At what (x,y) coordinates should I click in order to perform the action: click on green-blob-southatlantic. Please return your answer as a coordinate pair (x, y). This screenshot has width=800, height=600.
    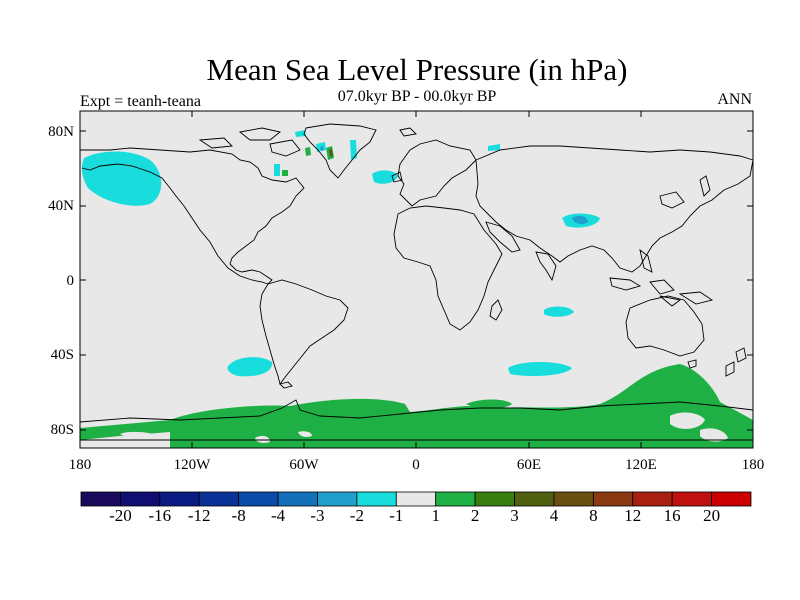
    Looking at the image, I should click on (489, 404).